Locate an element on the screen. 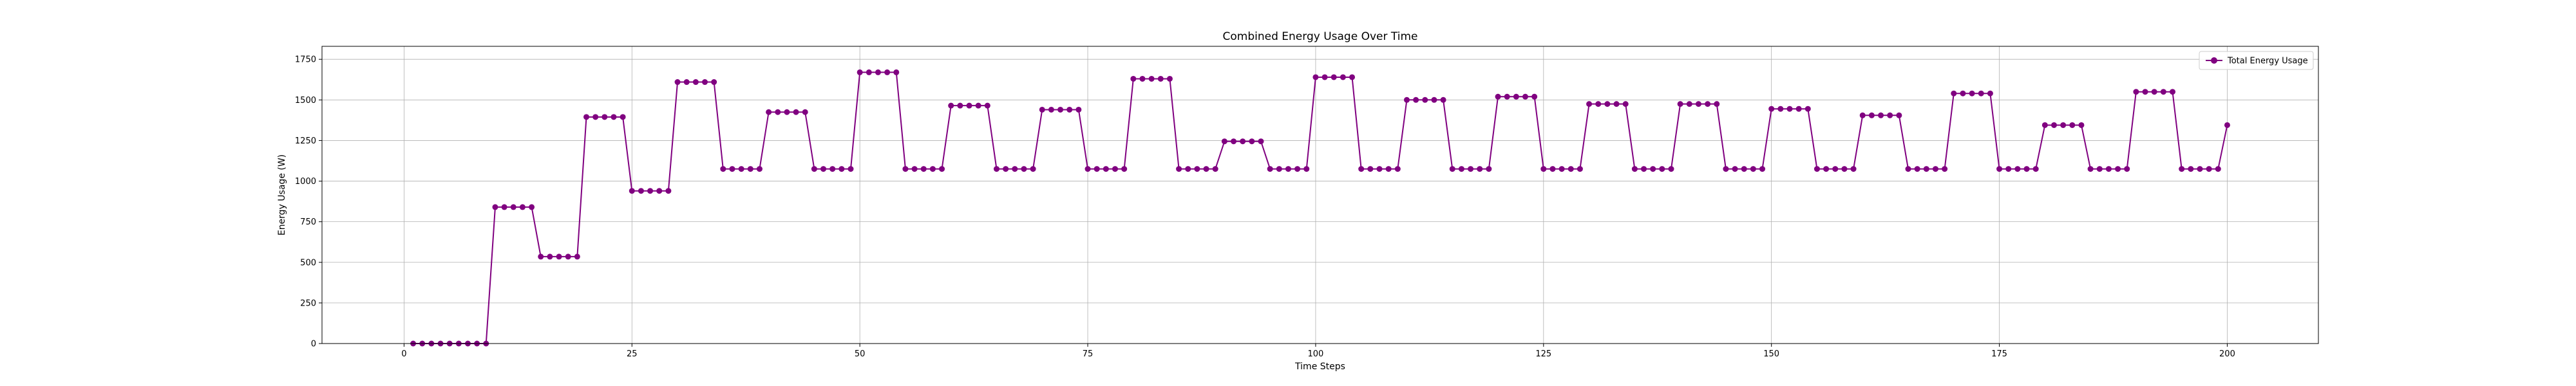  chart-legend: Total Energy Usage is located at coordinates (2256, 60).